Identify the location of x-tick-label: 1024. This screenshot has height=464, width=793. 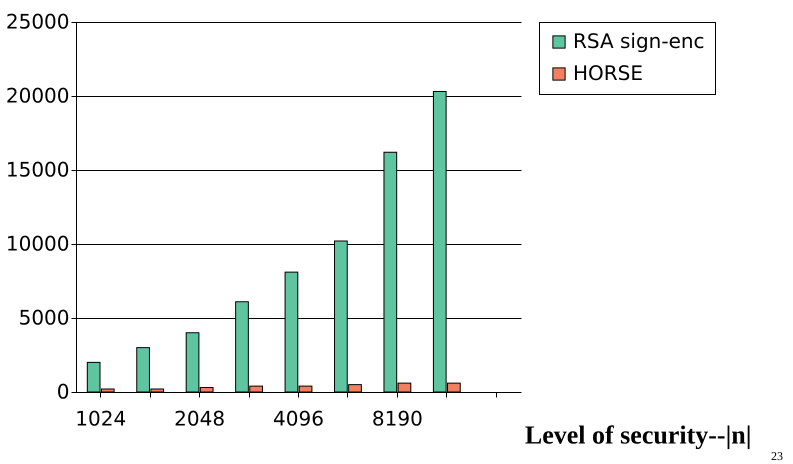
(100, 418).